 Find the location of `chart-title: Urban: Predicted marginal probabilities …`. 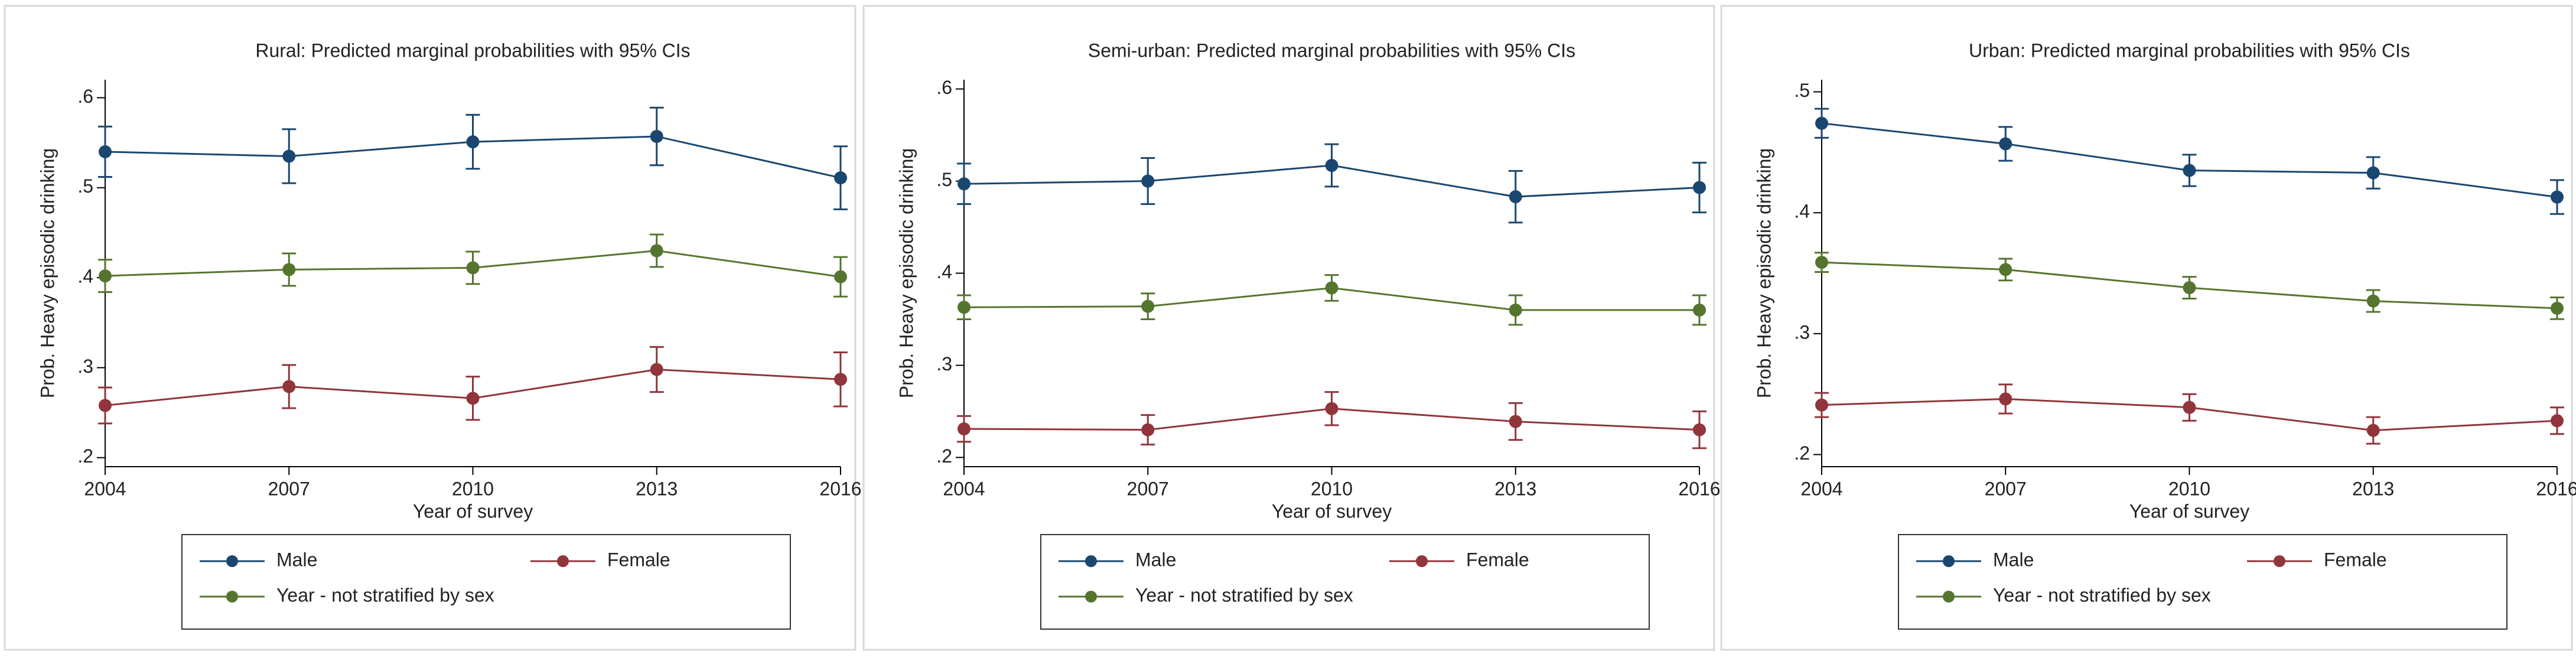

chart-title: Urban: Predicted marginal probabilities … is located at coordinates (2189, 51).